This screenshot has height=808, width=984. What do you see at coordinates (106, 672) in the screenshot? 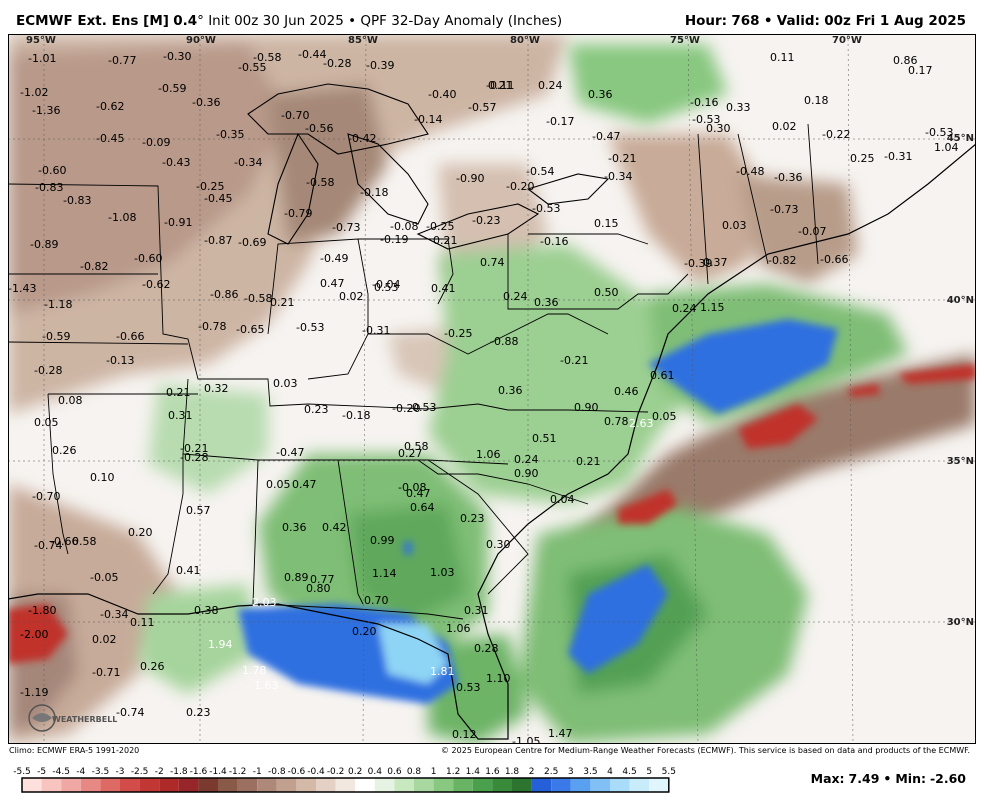
I see `anomaly-value-label: -0.71` at bounding box center [106, 672].